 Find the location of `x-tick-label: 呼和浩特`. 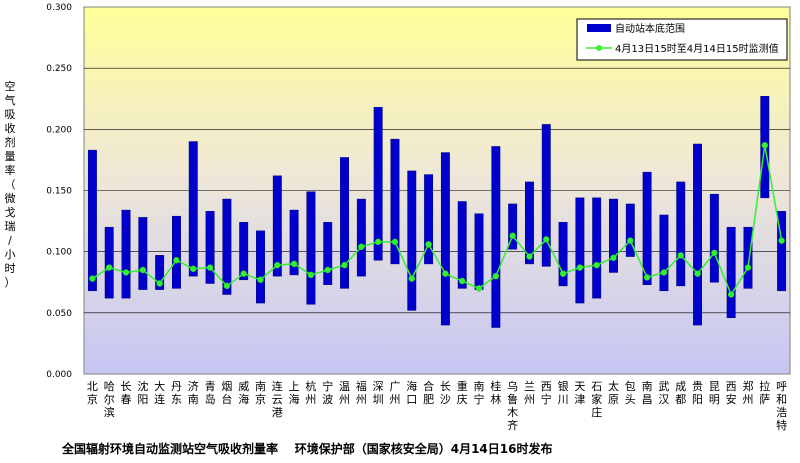

x-tick-label: 呼和浩特 is located at coordinates (781, 406).